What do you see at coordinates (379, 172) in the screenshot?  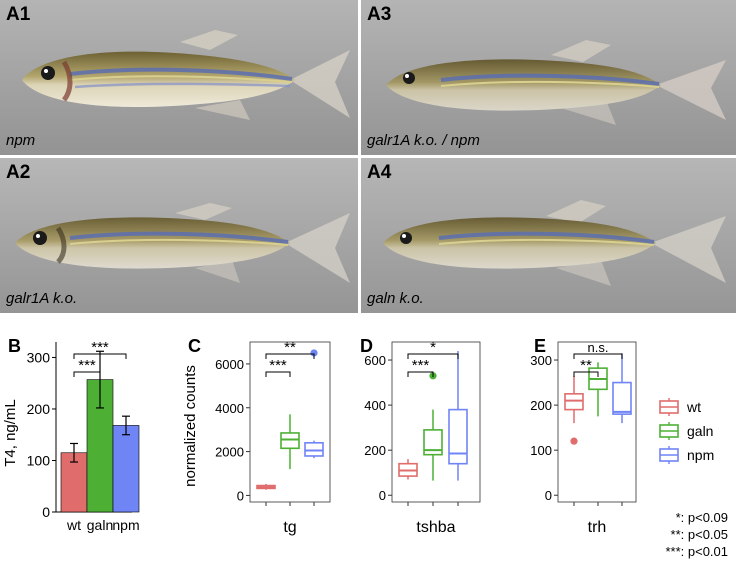 I see `panel-label: A4` at bounding box center [379, 172].